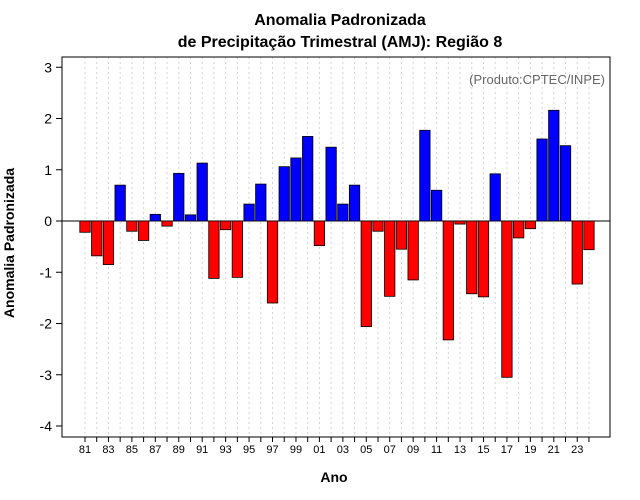  Describe the element at coordinates (48, 170) in the screenshot. I see `y-tick-label: 1` at that location.